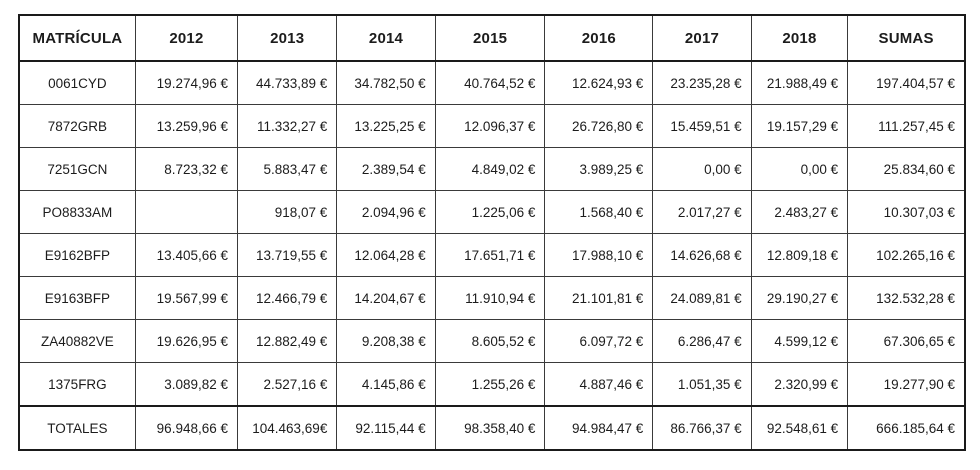  What do you see at coordinates (799, 341) in the screenshot?
I see `value-cell-2018: 4.599,12 €` at bounding box center [799, 341].